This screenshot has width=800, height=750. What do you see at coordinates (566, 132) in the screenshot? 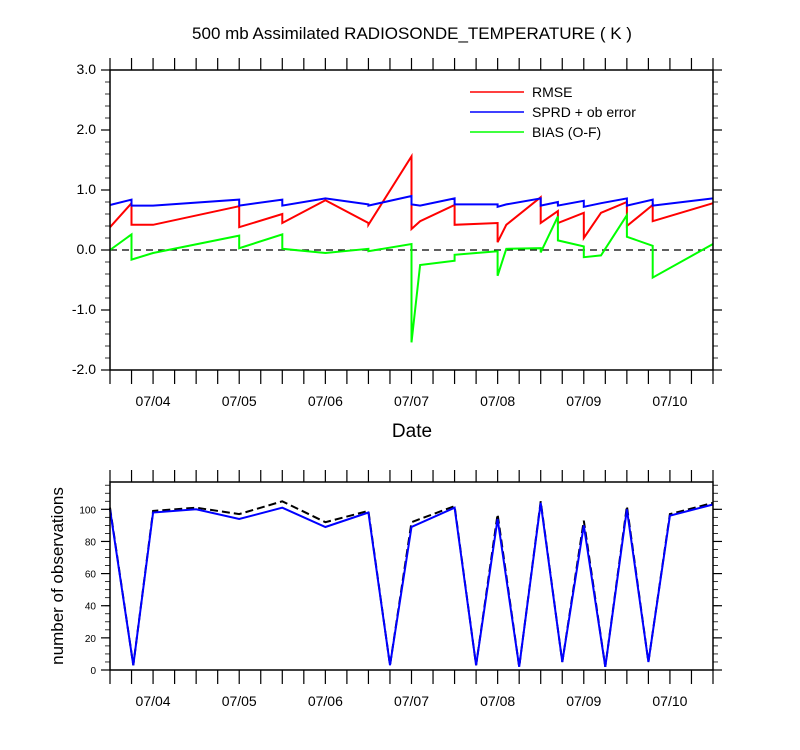
I see `legend-label-bias: BIAS (O-F)` at bounding box center [566, 132].